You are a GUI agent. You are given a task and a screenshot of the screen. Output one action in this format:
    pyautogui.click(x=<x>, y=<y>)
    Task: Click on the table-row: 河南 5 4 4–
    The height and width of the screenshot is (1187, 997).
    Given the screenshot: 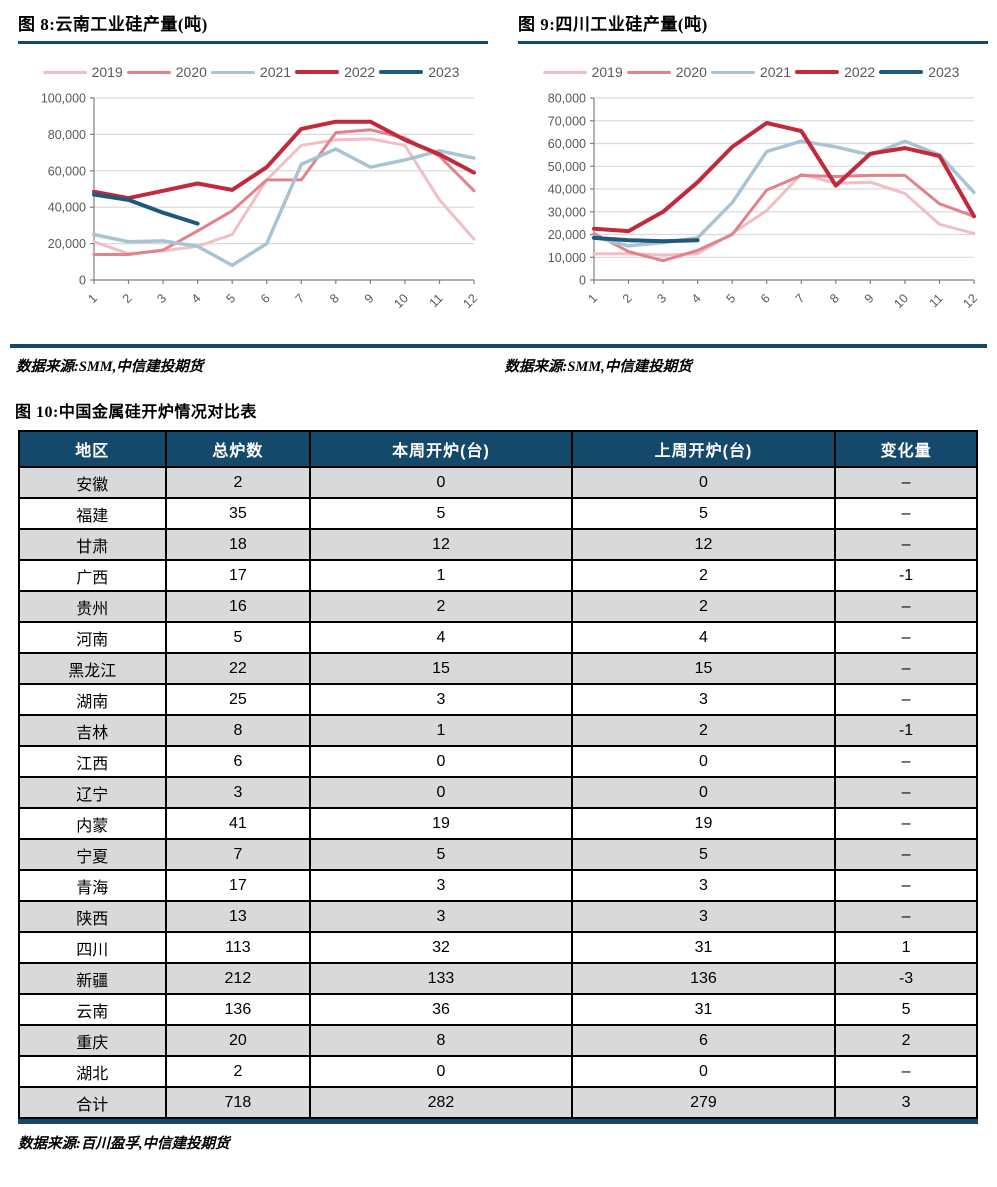 What is the action you would take?
    pyautogui.click(x=498, y=637)
    